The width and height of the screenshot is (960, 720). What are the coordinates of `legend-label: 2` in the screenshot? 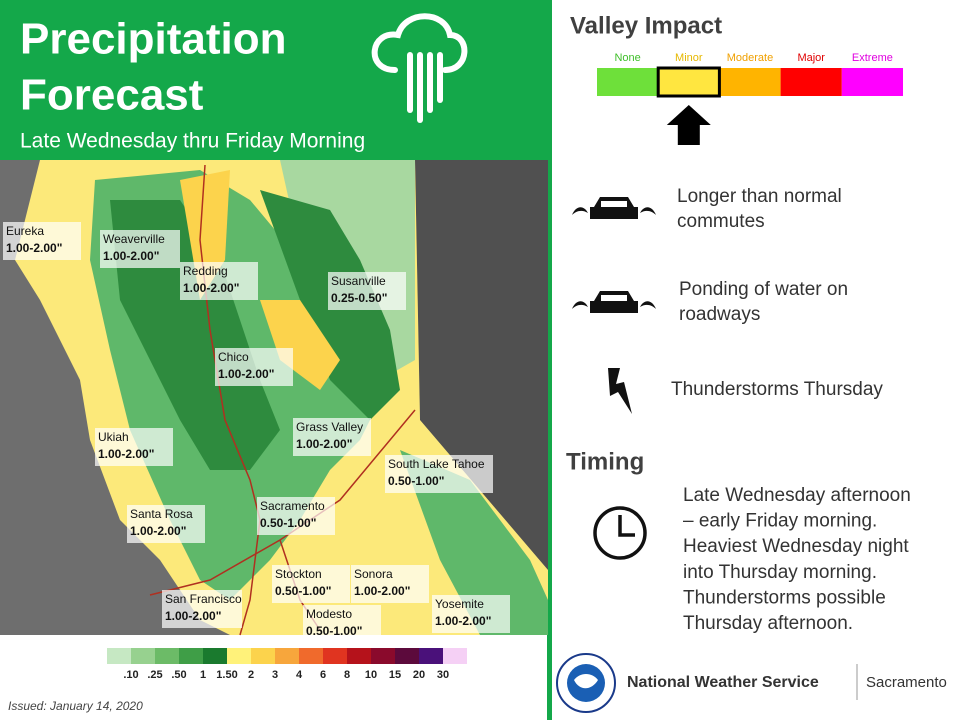 It's located at (251, 675).